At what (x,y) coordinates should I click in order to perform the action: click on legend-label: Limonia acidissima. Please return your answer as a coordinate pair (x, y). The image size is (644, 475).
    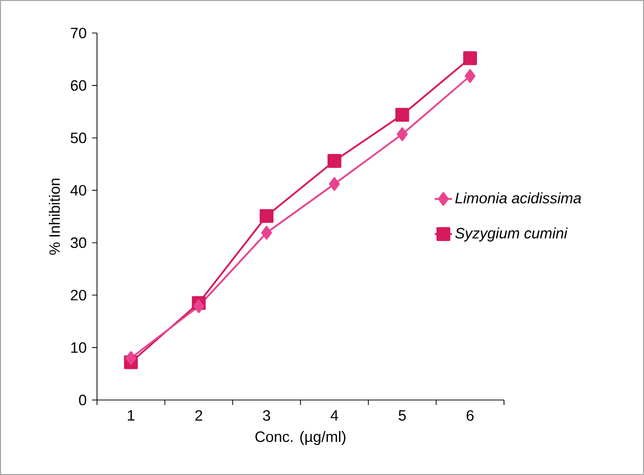
    Looking at the image, I should click on (518, 198).